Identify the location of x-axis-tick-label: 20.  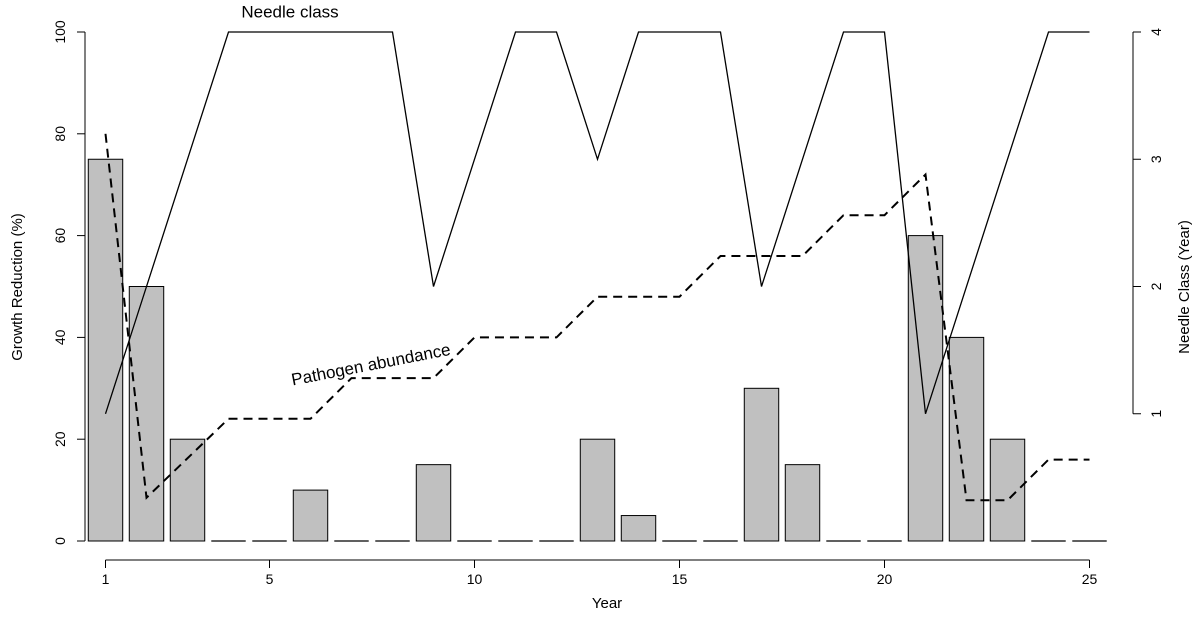
(885, 579).